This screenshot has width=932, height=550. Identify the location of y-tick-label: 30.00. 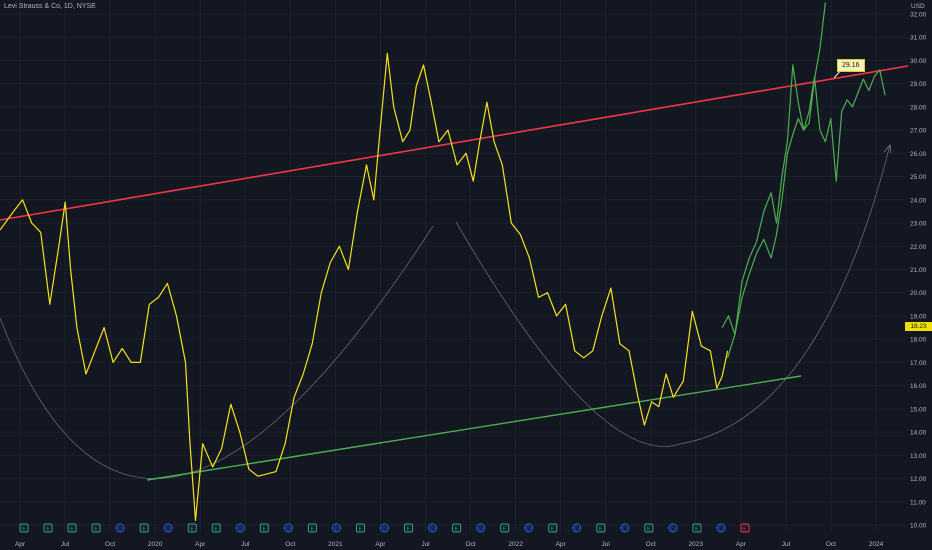
(918, 61).